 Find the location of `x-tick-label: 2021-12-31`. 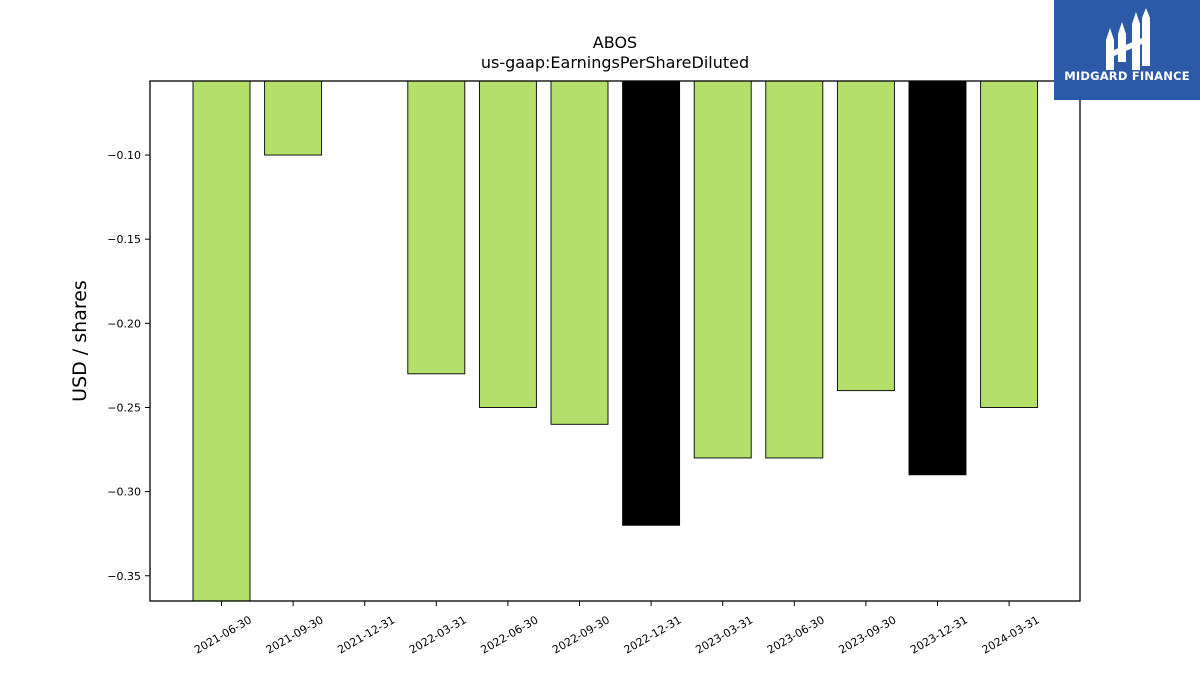

x-tick-label: 2021-12-31 is located at coordinates (366, 634).